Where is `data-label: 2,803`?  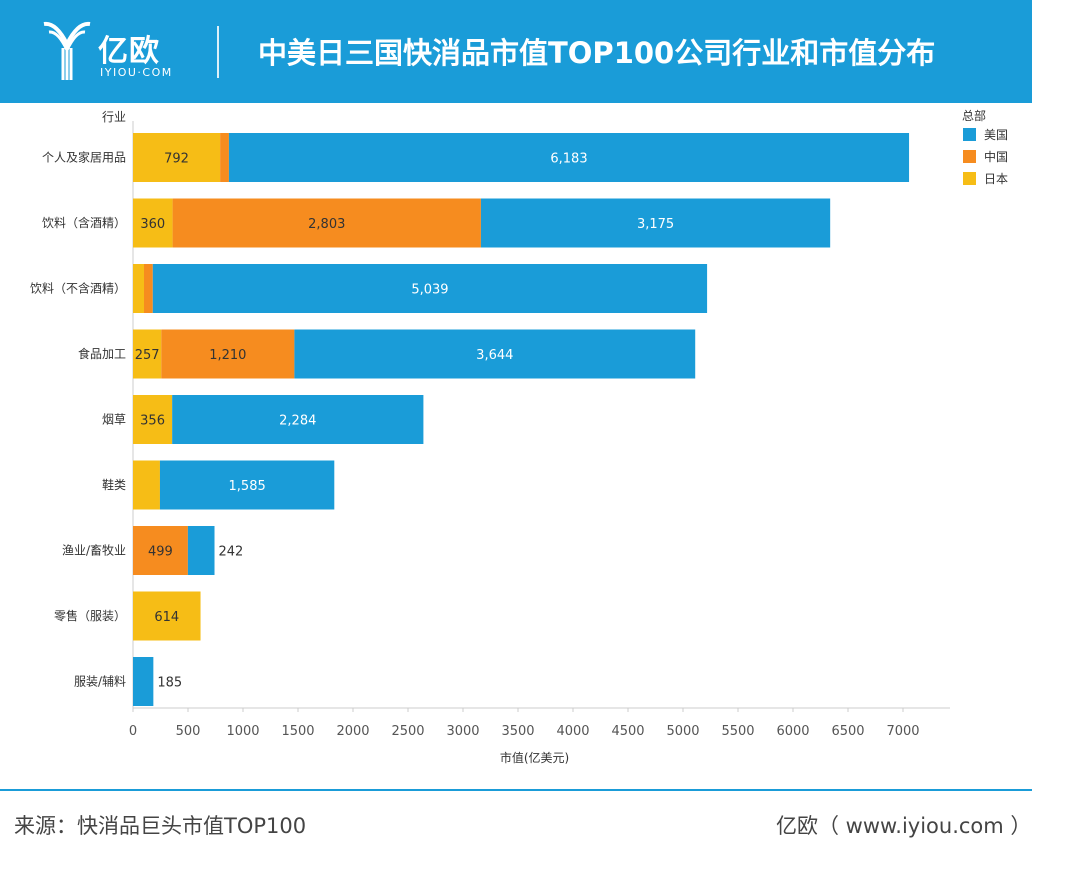 data-label: 2,803 is located at coordinates (326, 224).